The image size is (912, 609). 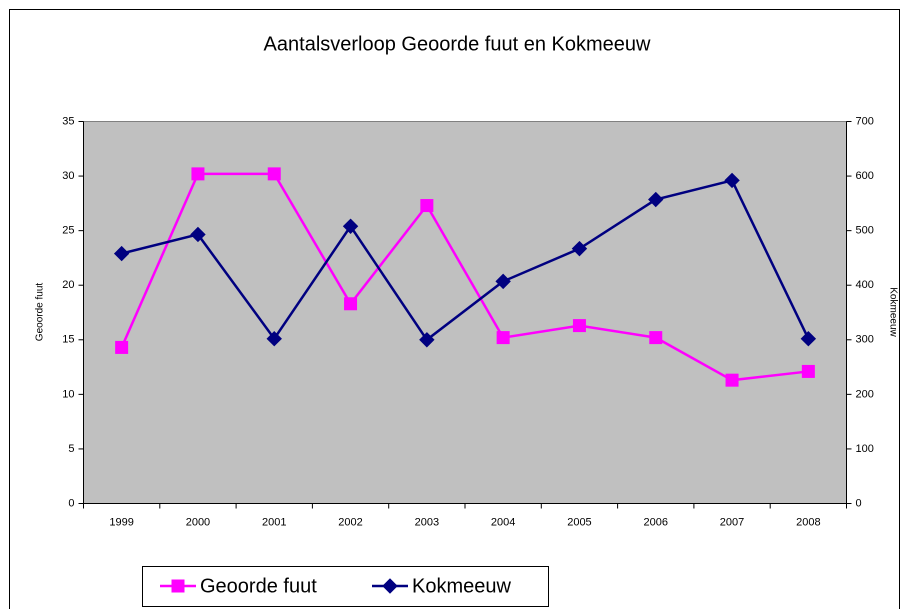 I want to click on y-tick-label: 35, so click(x=68, y=121).